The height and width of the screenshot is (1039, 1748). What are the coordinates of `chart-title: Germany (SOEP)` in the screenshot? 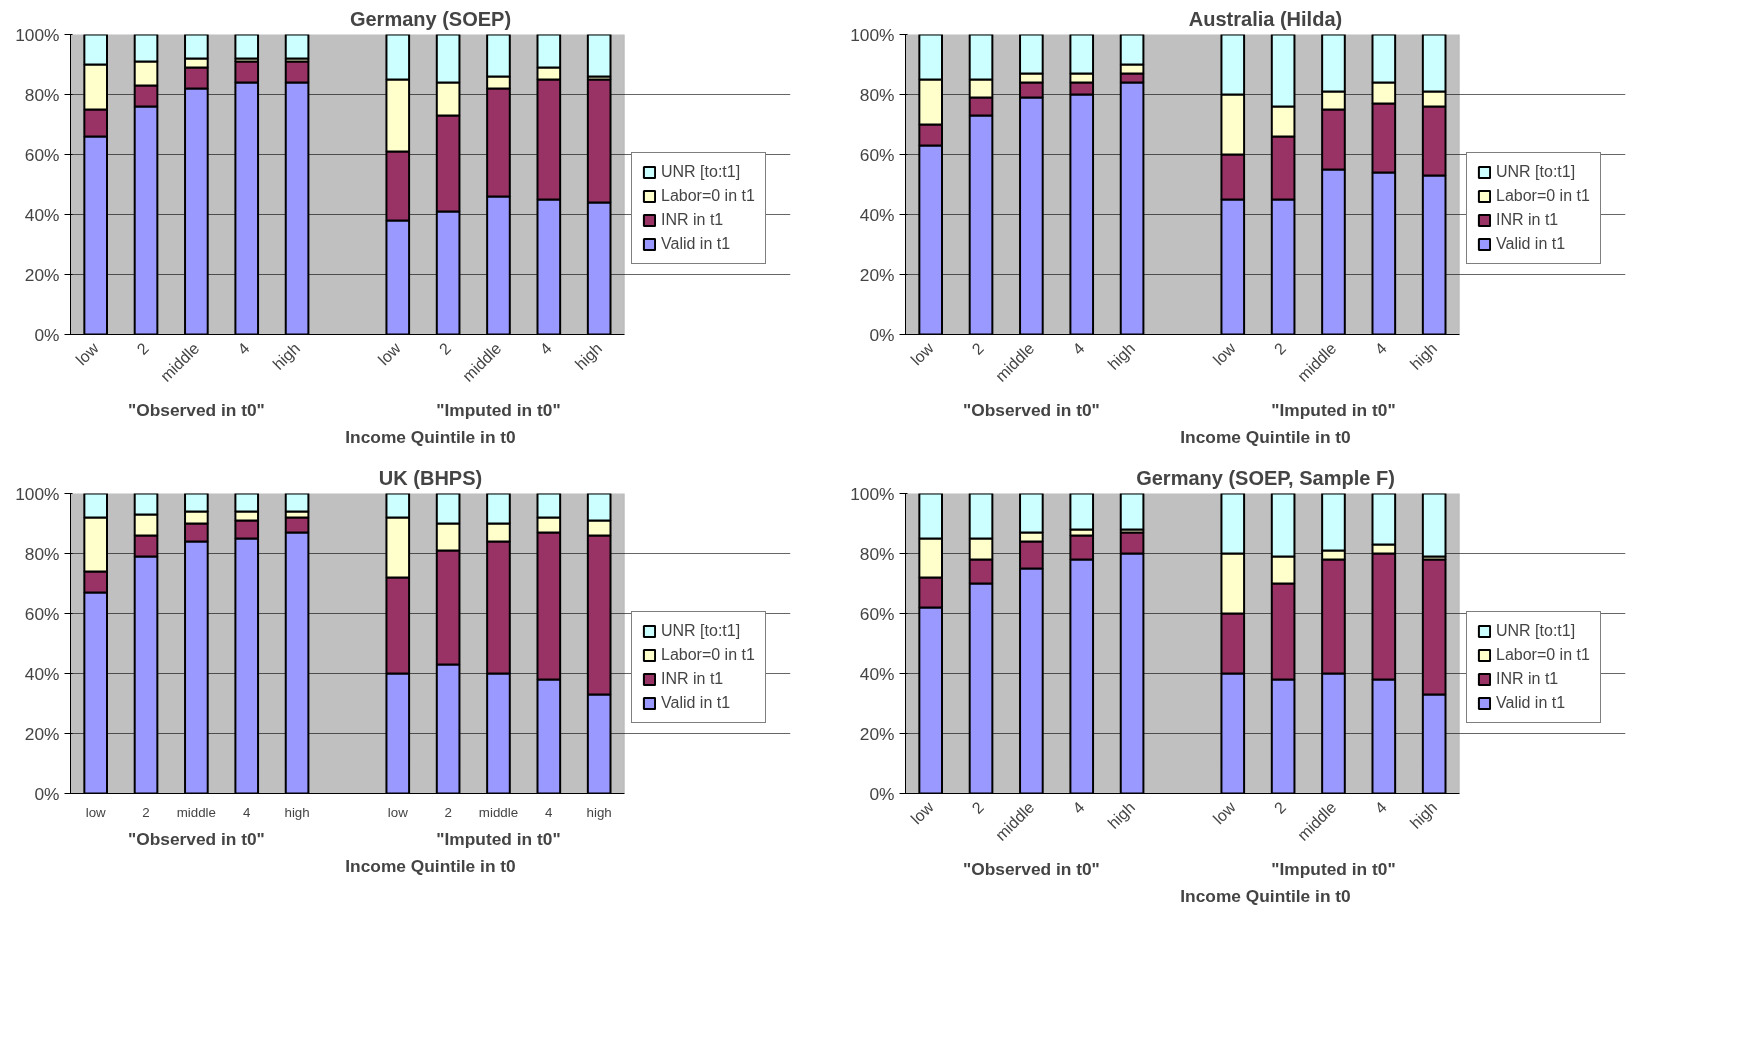 It's located at (430, 18).